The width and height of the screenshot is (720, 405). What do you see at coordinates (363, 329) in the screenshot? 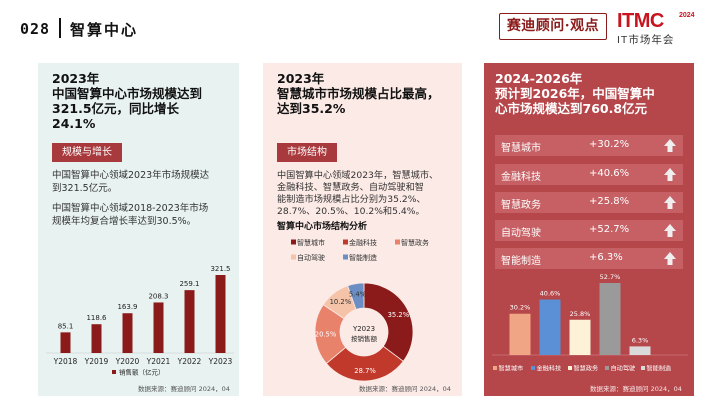
I see `donut-center-label: Y2023` at bounding box center [363, 329].